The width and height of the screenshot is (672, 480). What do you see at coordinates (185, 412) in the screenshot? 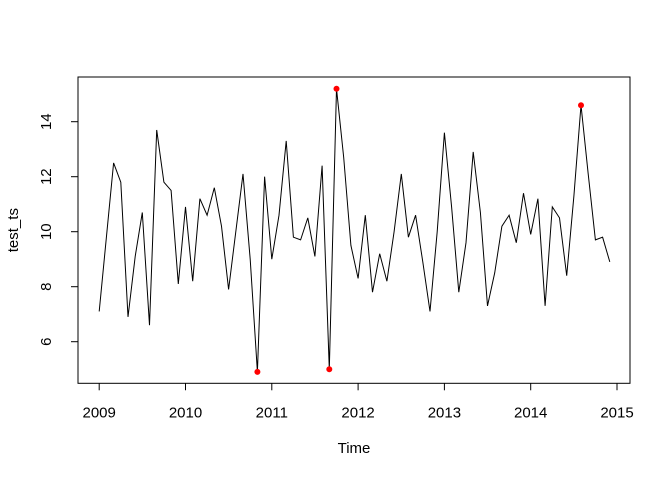
I see `x-tick-label: 2010` at bounding box center [185, 412].